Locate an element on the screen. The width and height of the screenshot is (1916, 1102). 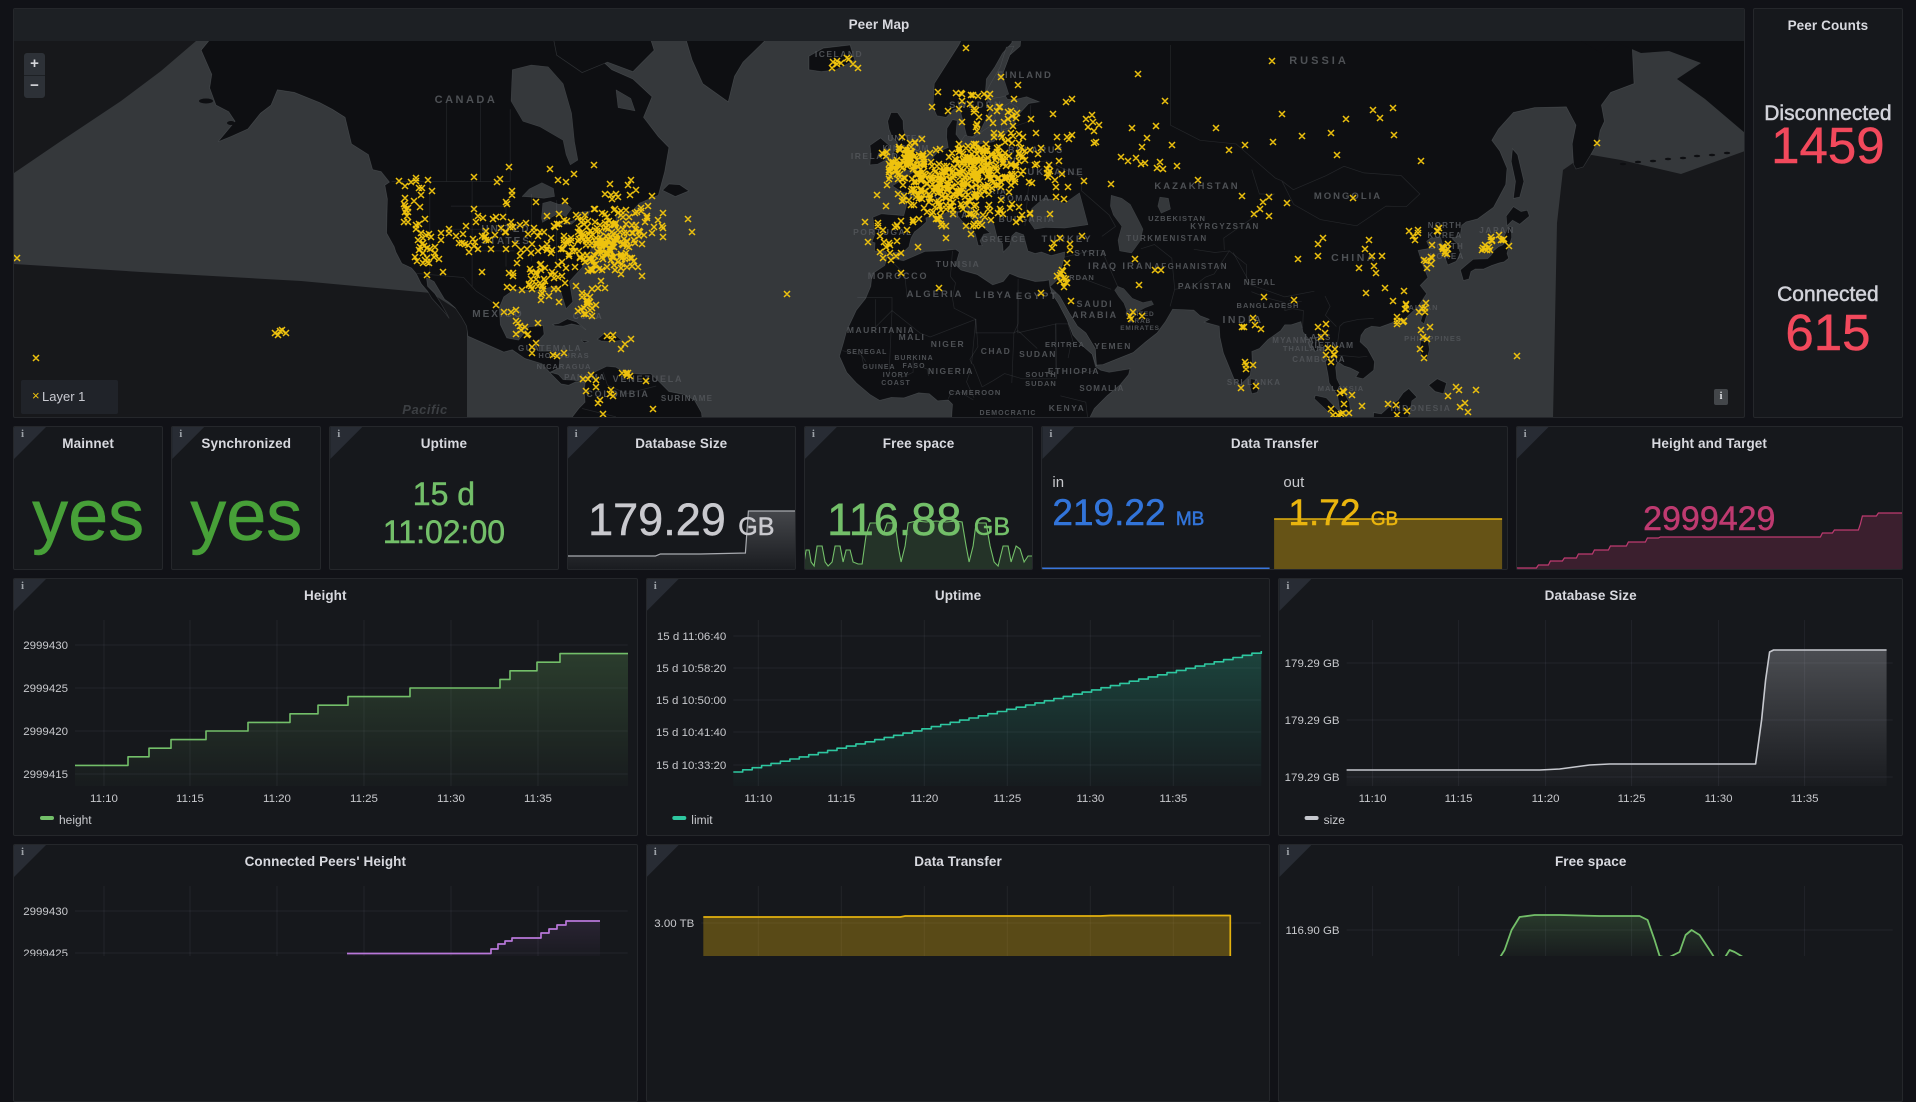
svg-text: 11:25 is located at coordinates (1007, 799).